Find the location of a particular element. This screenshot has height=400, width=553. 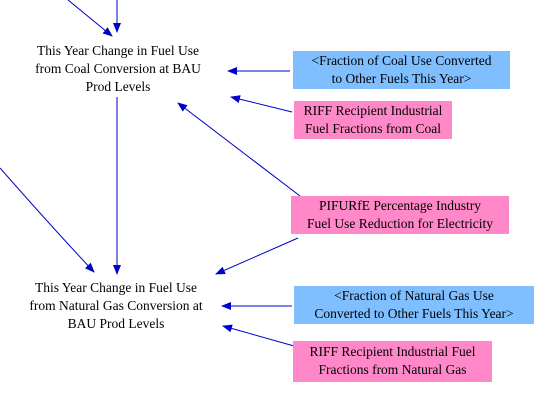

node-coal-fraction-line-1: <Fraction of Coal Use Converted is located at coordinates (401, 60).